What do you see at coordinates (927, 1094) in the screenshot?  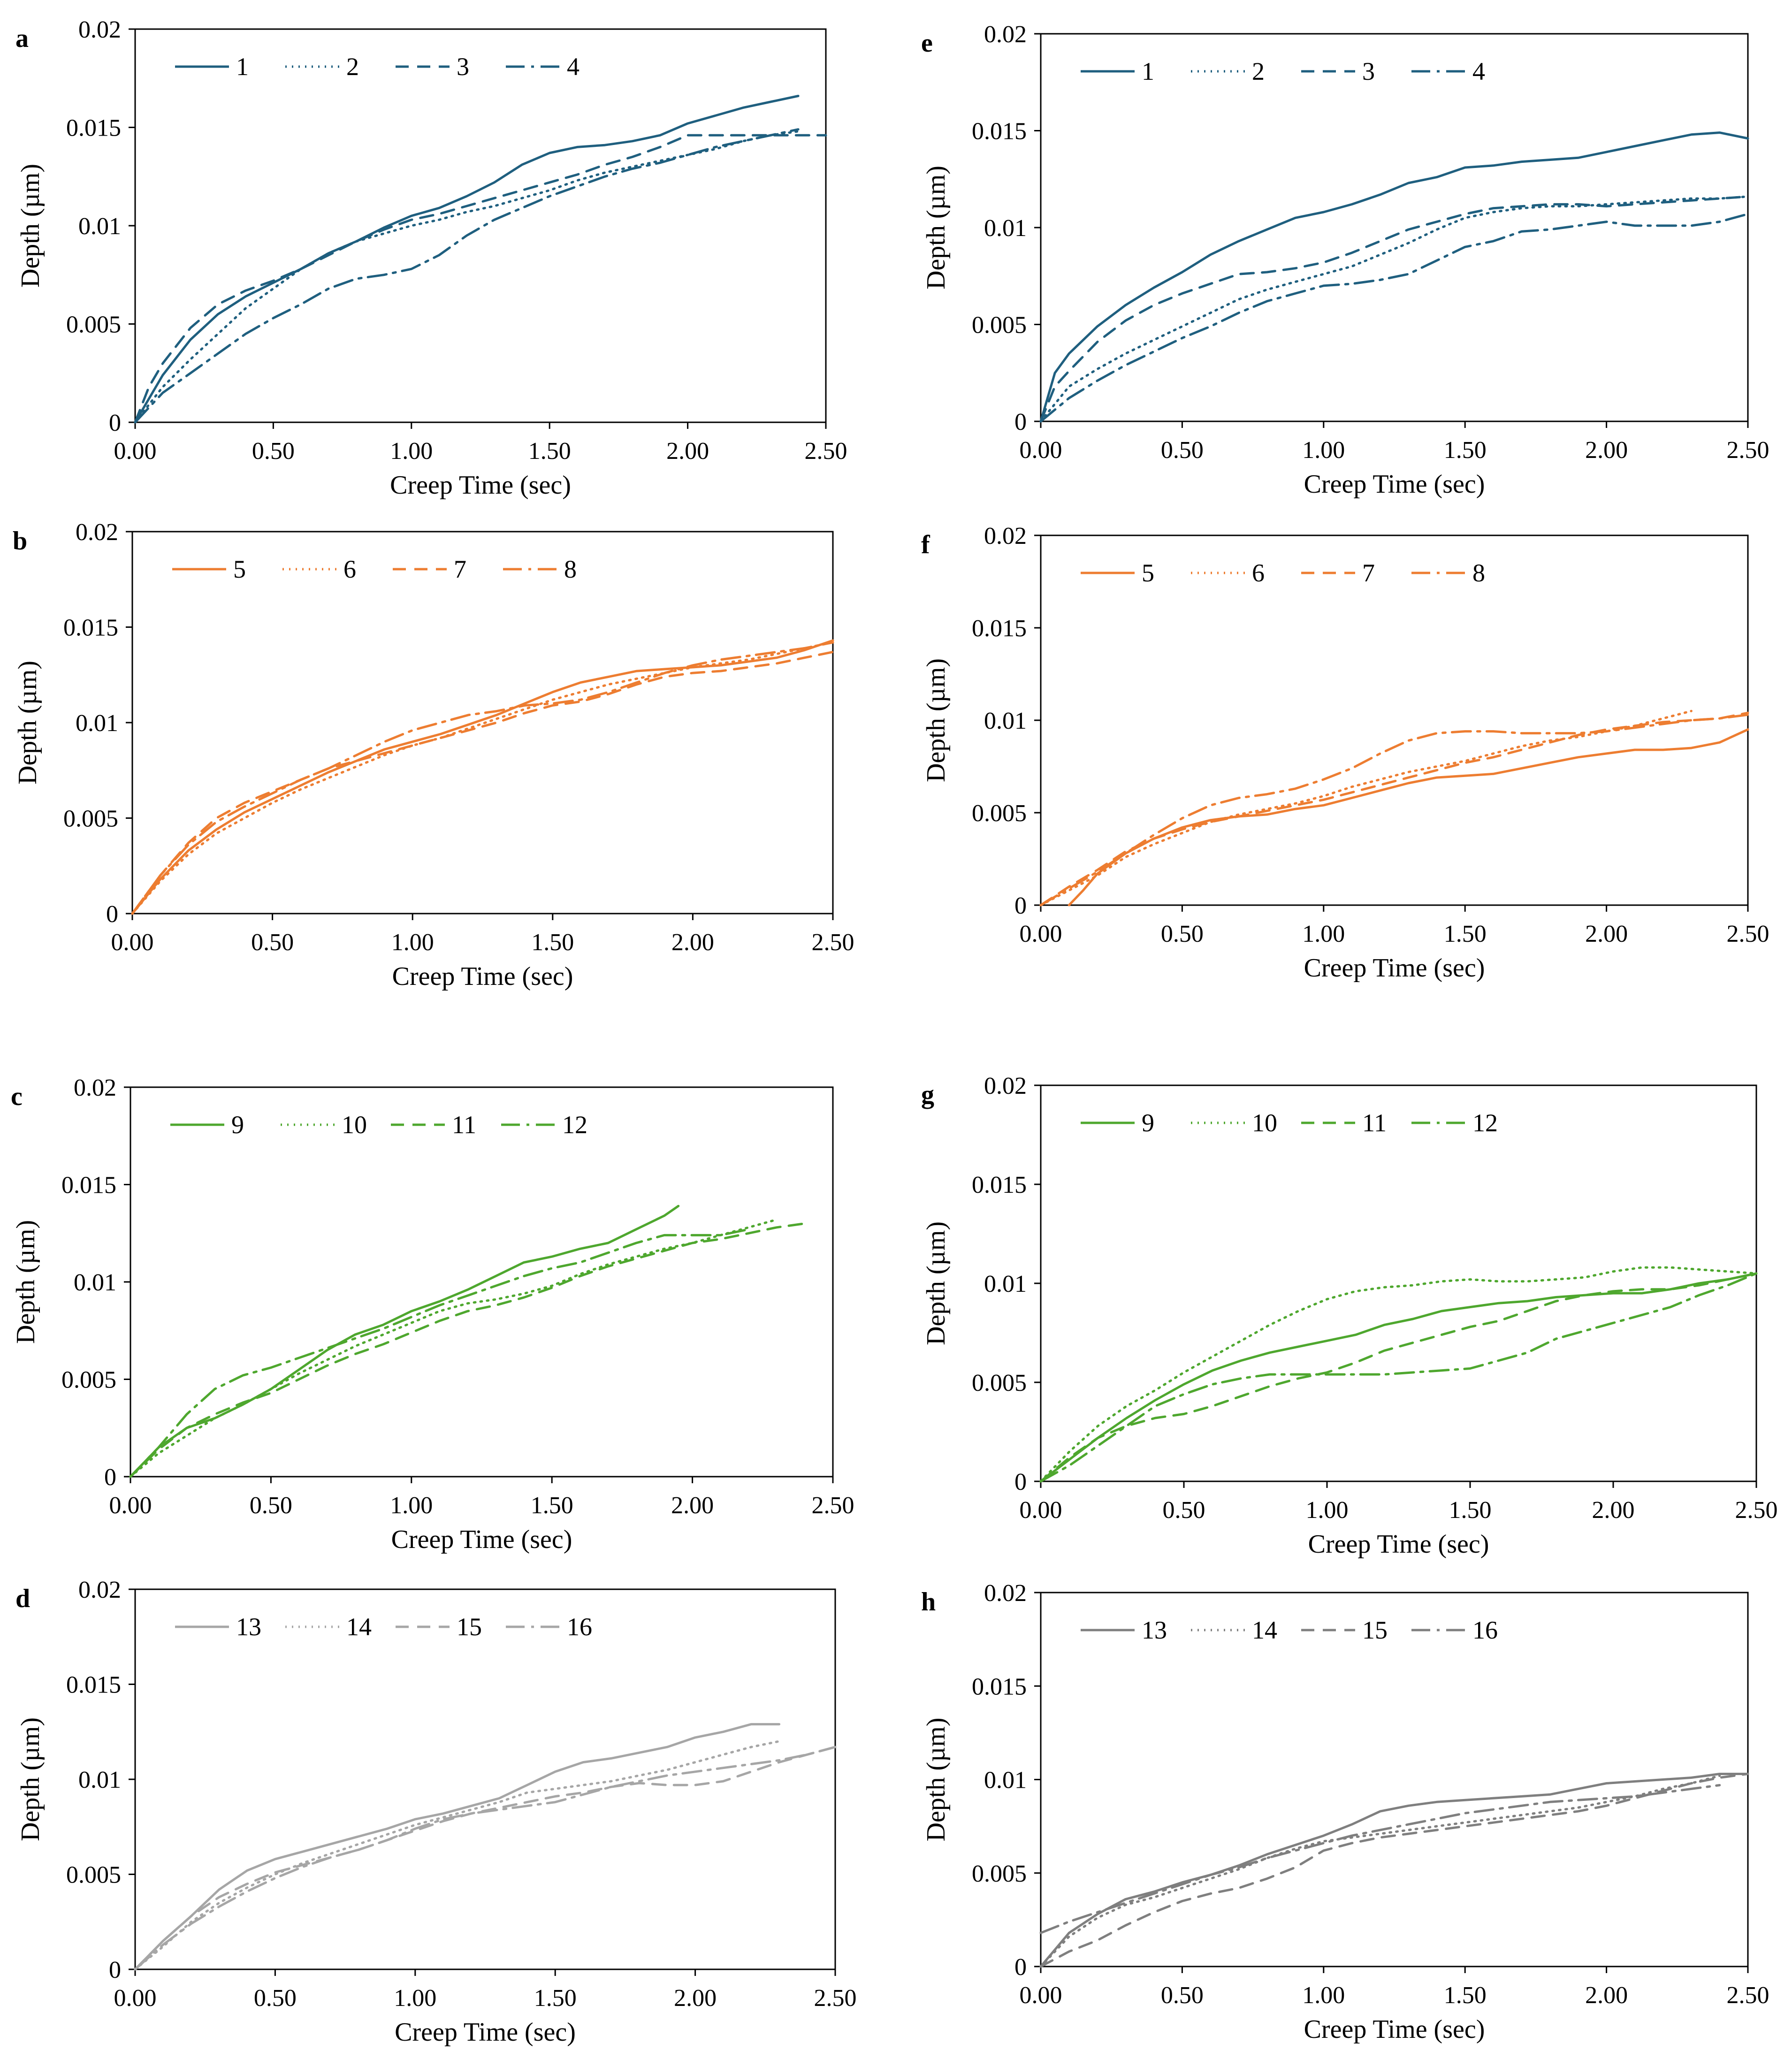 I see `panel-label: g` at bounding box center [927, 1094].